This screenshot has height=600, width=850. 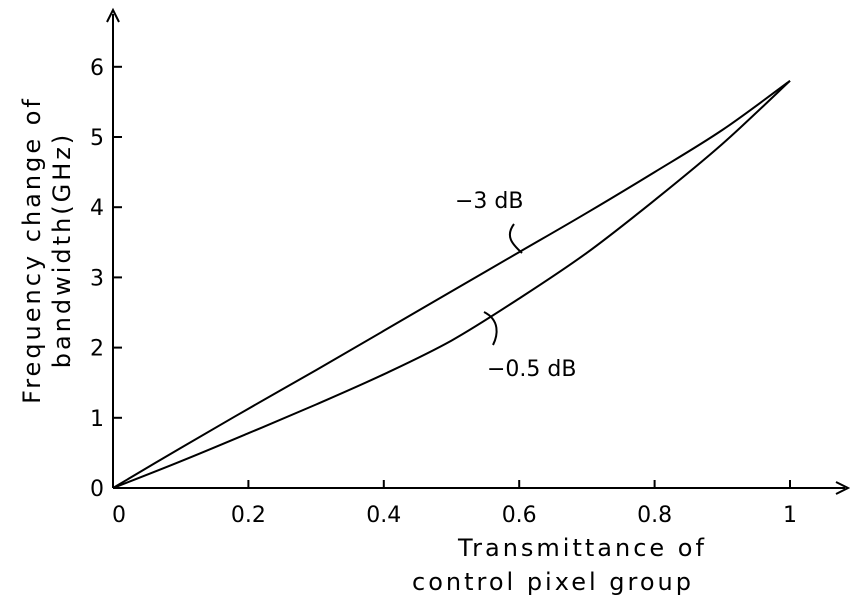 What do you see at coordinates (248, 515) in the screenshot?
I see `x-tick-label: 0.2` at bounding box center [248, 515].